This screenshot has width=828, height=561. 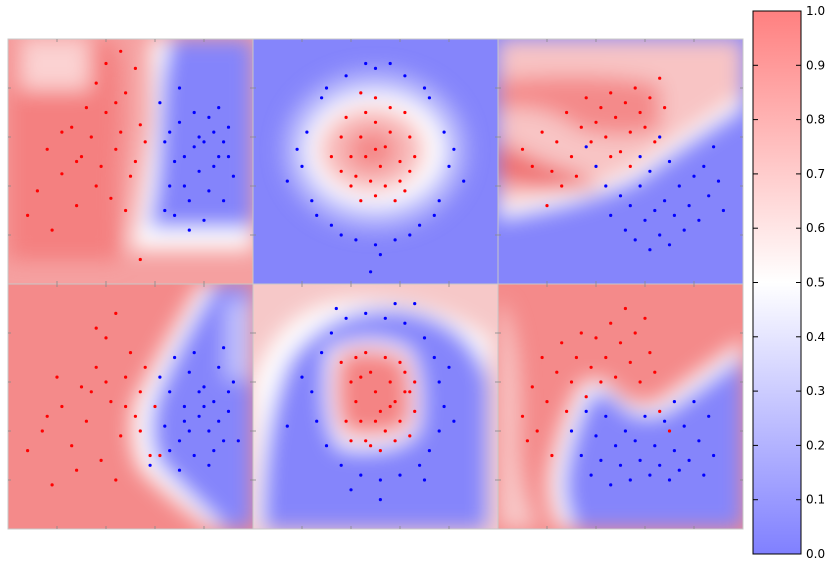 I want to click on colorbar, so click(x=777, y=282).